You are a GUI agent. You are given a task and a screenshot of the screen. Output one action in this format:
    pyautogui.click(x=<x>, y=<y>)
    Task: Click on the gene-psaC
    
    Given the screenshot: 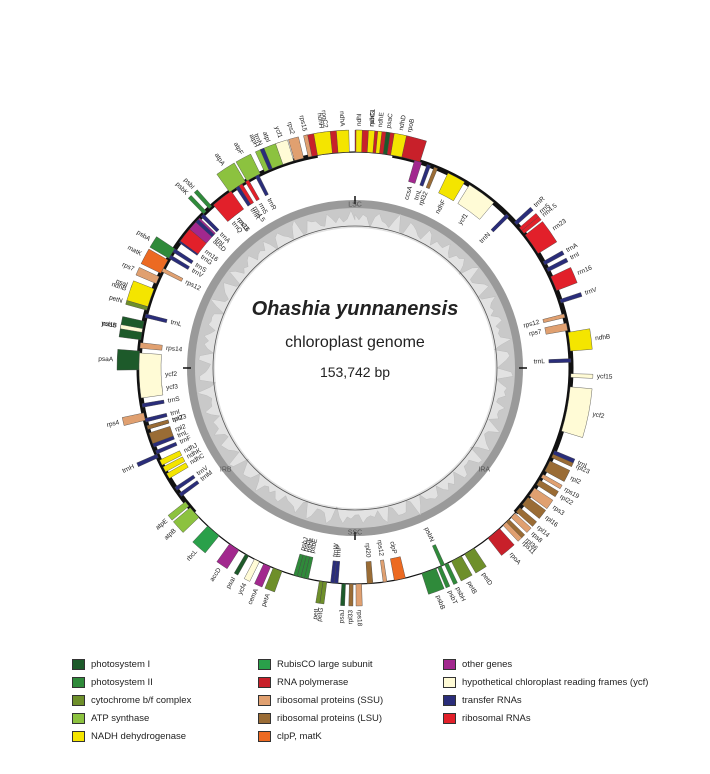 What is the action you would take?
    pyautogui.click(x=386, y=143)
    